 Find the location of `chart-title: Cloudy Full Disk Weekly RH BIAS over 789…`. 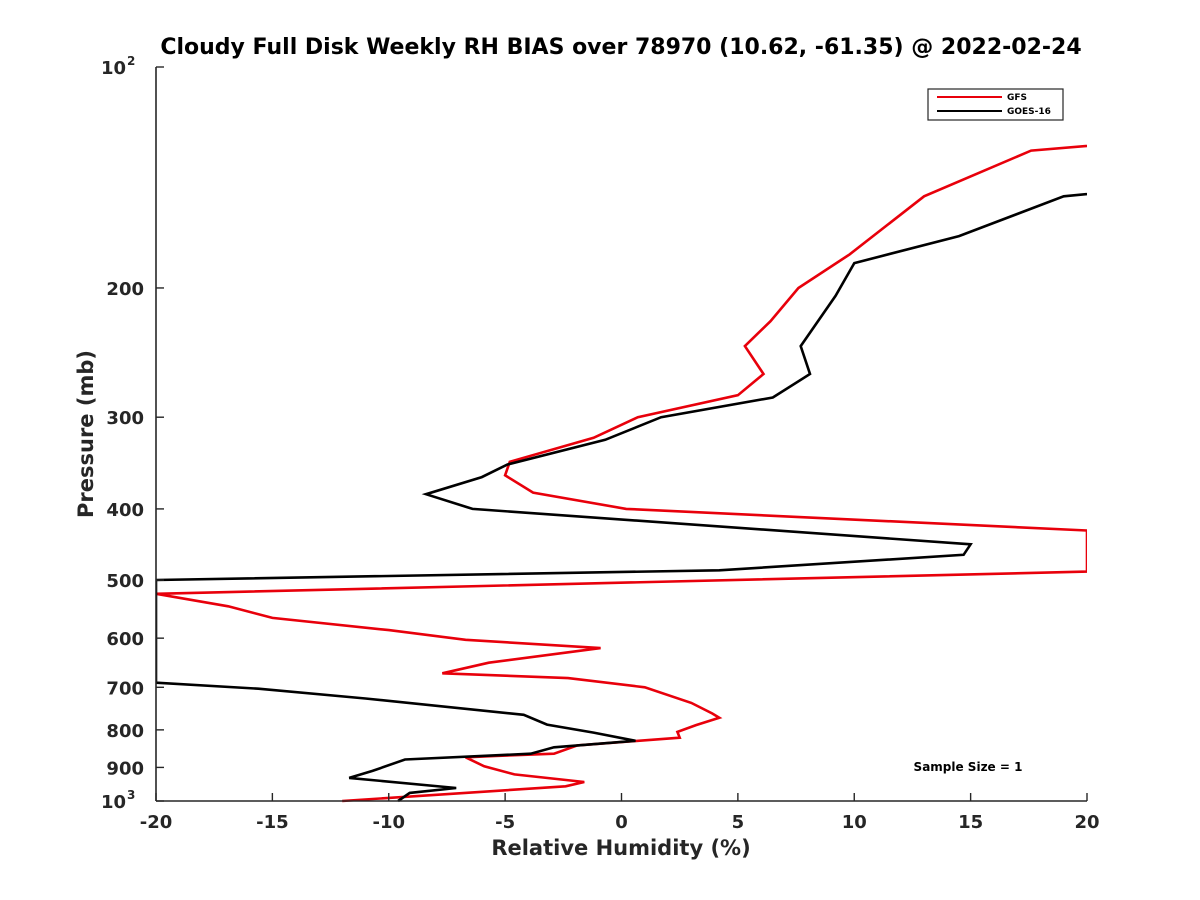

chart-title: Cloudy Full Disk Weekly RH BIAS over 789… is located at coordinates (620, 47).